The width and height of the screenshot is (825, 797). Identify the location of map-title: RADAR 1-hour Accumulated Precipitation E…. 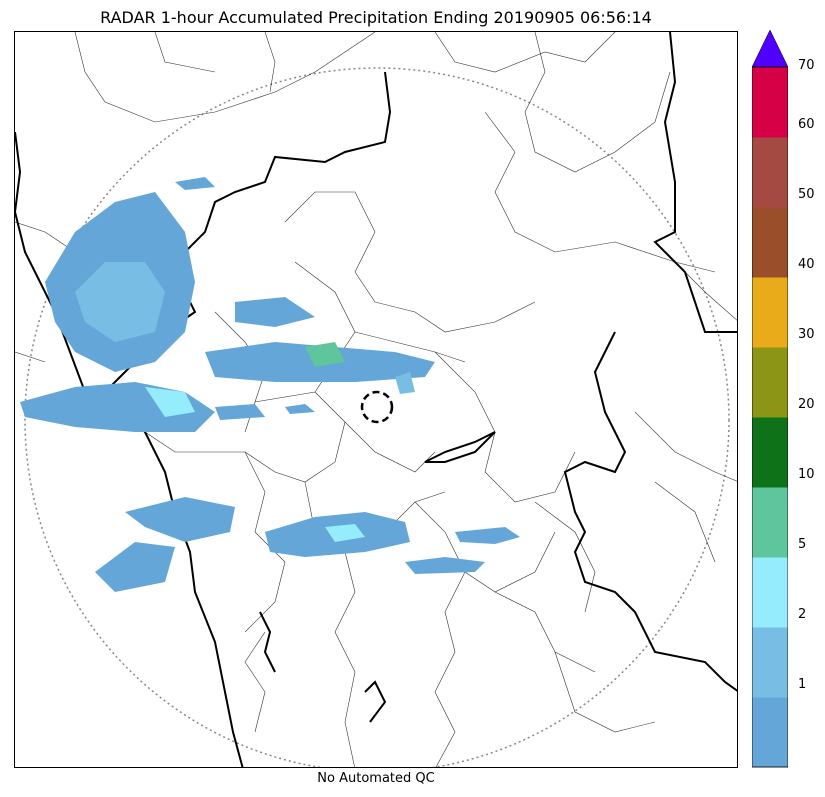
(376, 17).